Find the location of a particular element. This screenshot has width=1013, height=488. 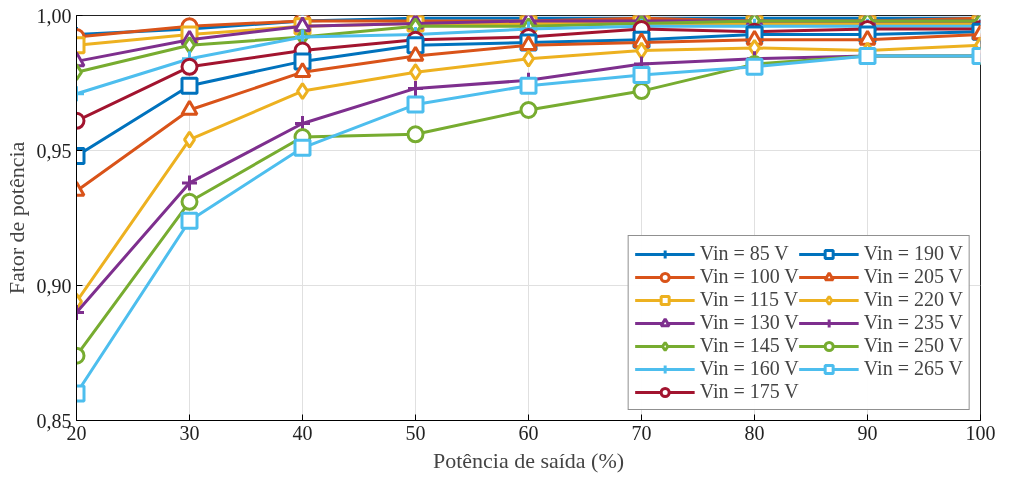

x-tick-label: 100 is located at coordinates (980, 432).